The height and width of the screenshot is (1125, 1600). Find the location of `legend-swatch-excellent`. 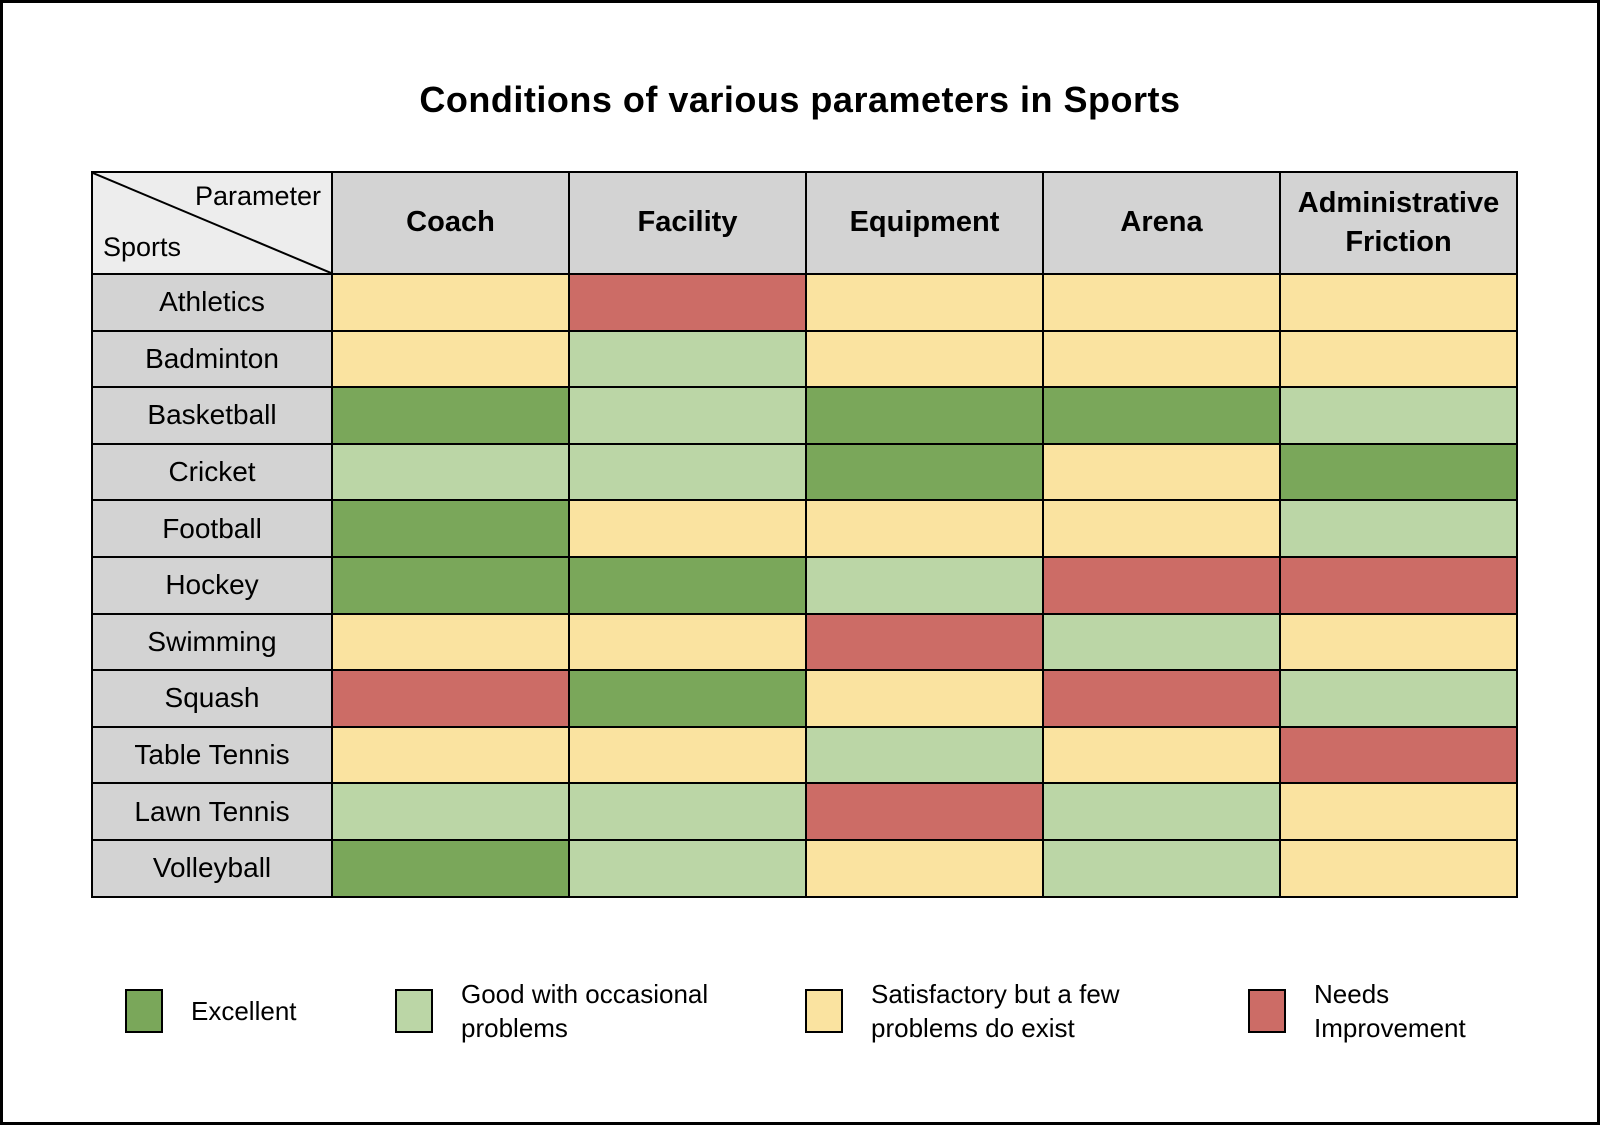

legend-swatch-excellent is located at coordinates (144, 1011).